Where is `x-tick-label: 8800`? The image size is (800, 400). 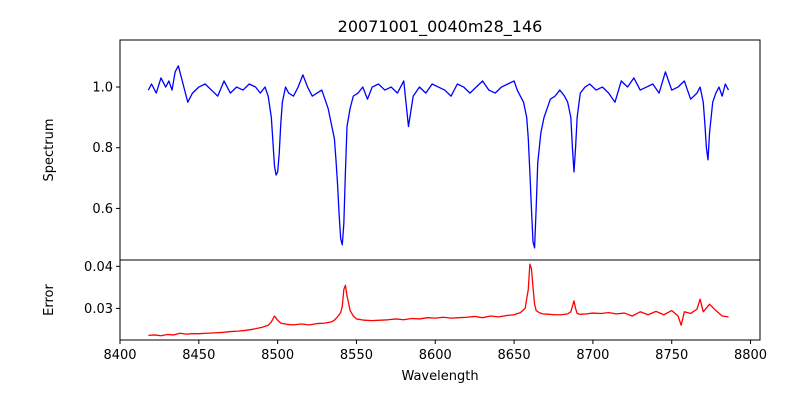 x-tick-label: 8800 is located at coordinates (750, 355).